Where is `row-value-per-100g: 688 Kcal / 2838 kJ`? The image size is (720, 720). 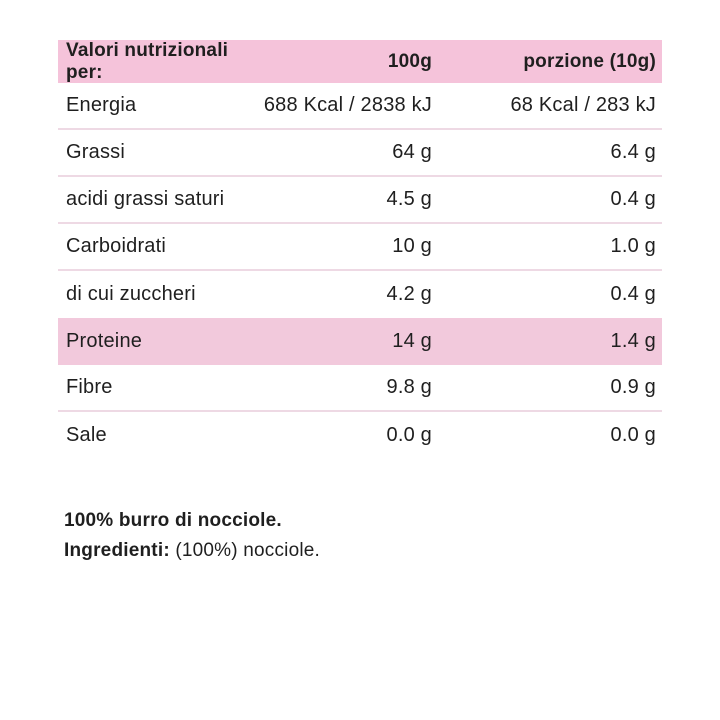 row-value-per-100g: 688 Kcal / 2838 kJ is located at coordinates (347, 105).